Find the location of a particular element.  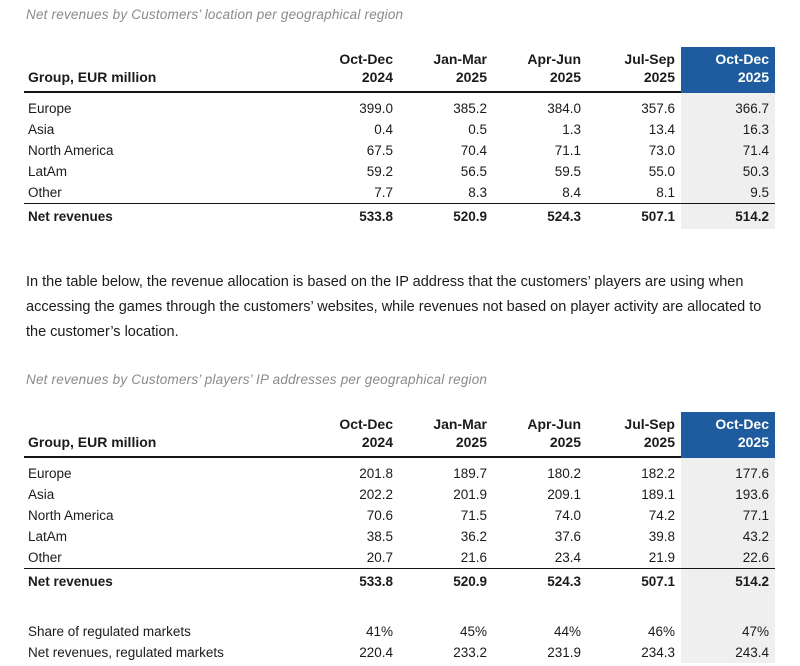

cell-value: 59.5 is located at coordinates (567, 171).